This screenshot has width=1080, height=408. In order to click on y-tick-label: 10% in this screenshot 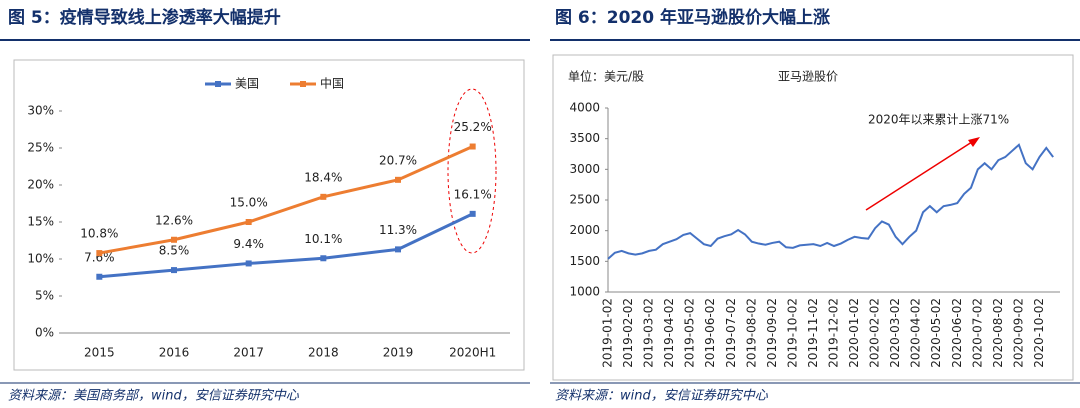, I will do `click(40, 259)`.